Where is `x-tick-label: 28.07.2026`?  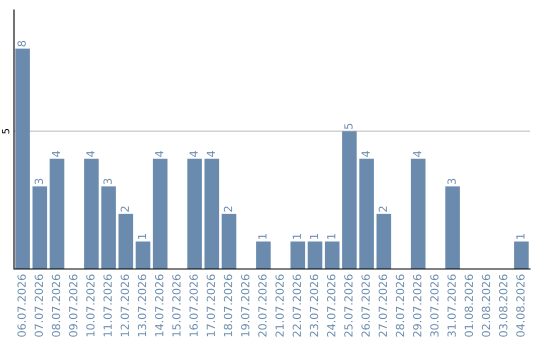
x-tick-label: 28.07.2026 is located at coordinates (400, 305).